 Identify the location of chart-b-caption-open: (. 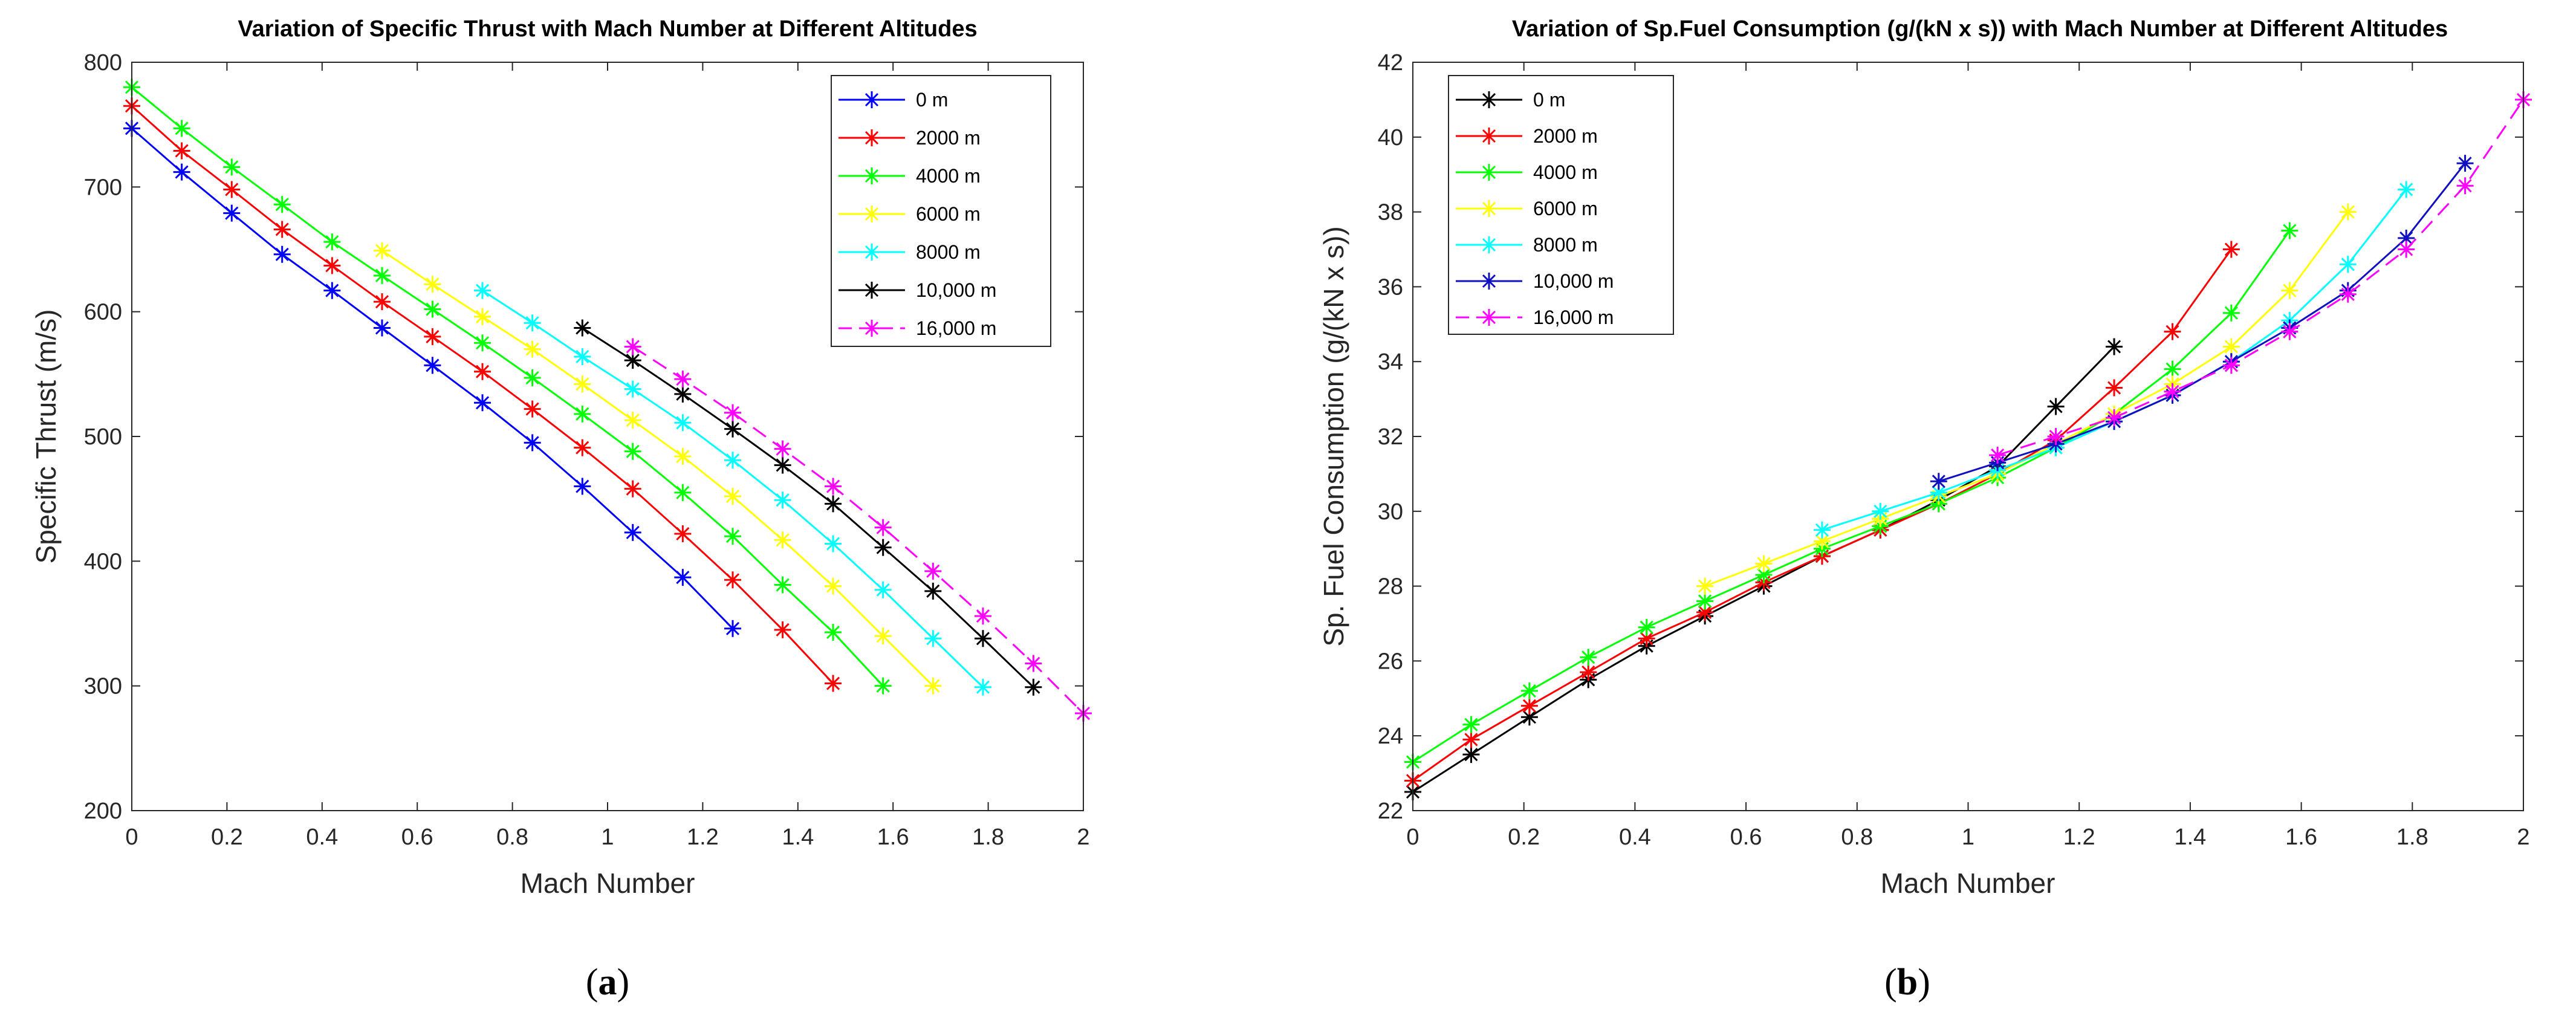
(1891, 982).